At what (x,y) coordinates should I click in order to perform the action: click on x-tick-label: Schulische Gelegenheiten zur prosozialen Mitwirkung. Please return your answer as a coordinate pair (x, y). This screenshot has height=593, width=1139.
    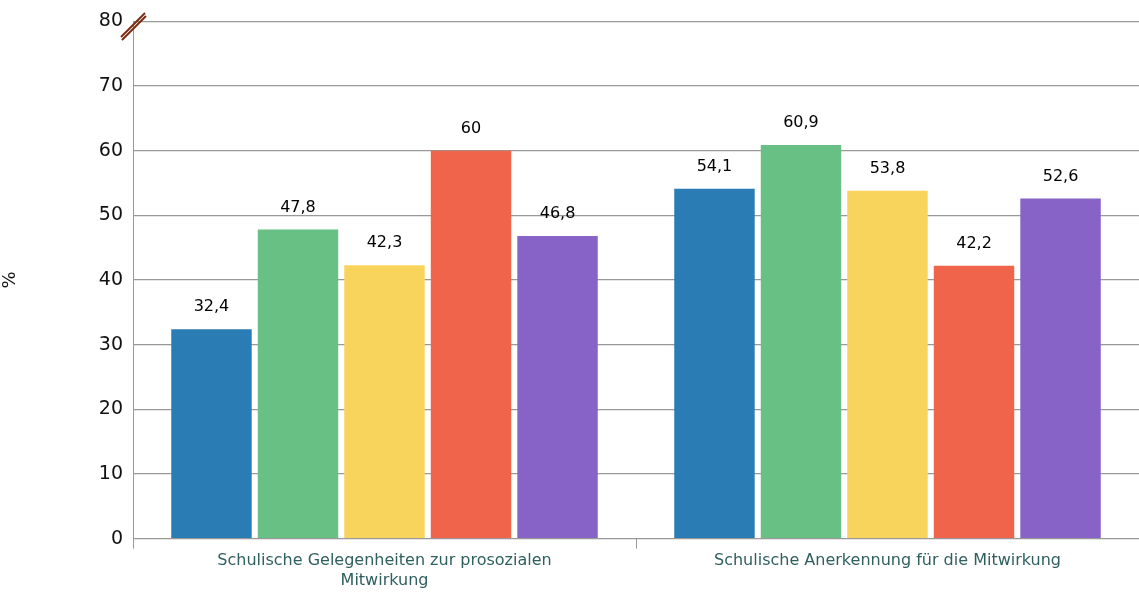
    Looking at the image, I should click on (384, 569).